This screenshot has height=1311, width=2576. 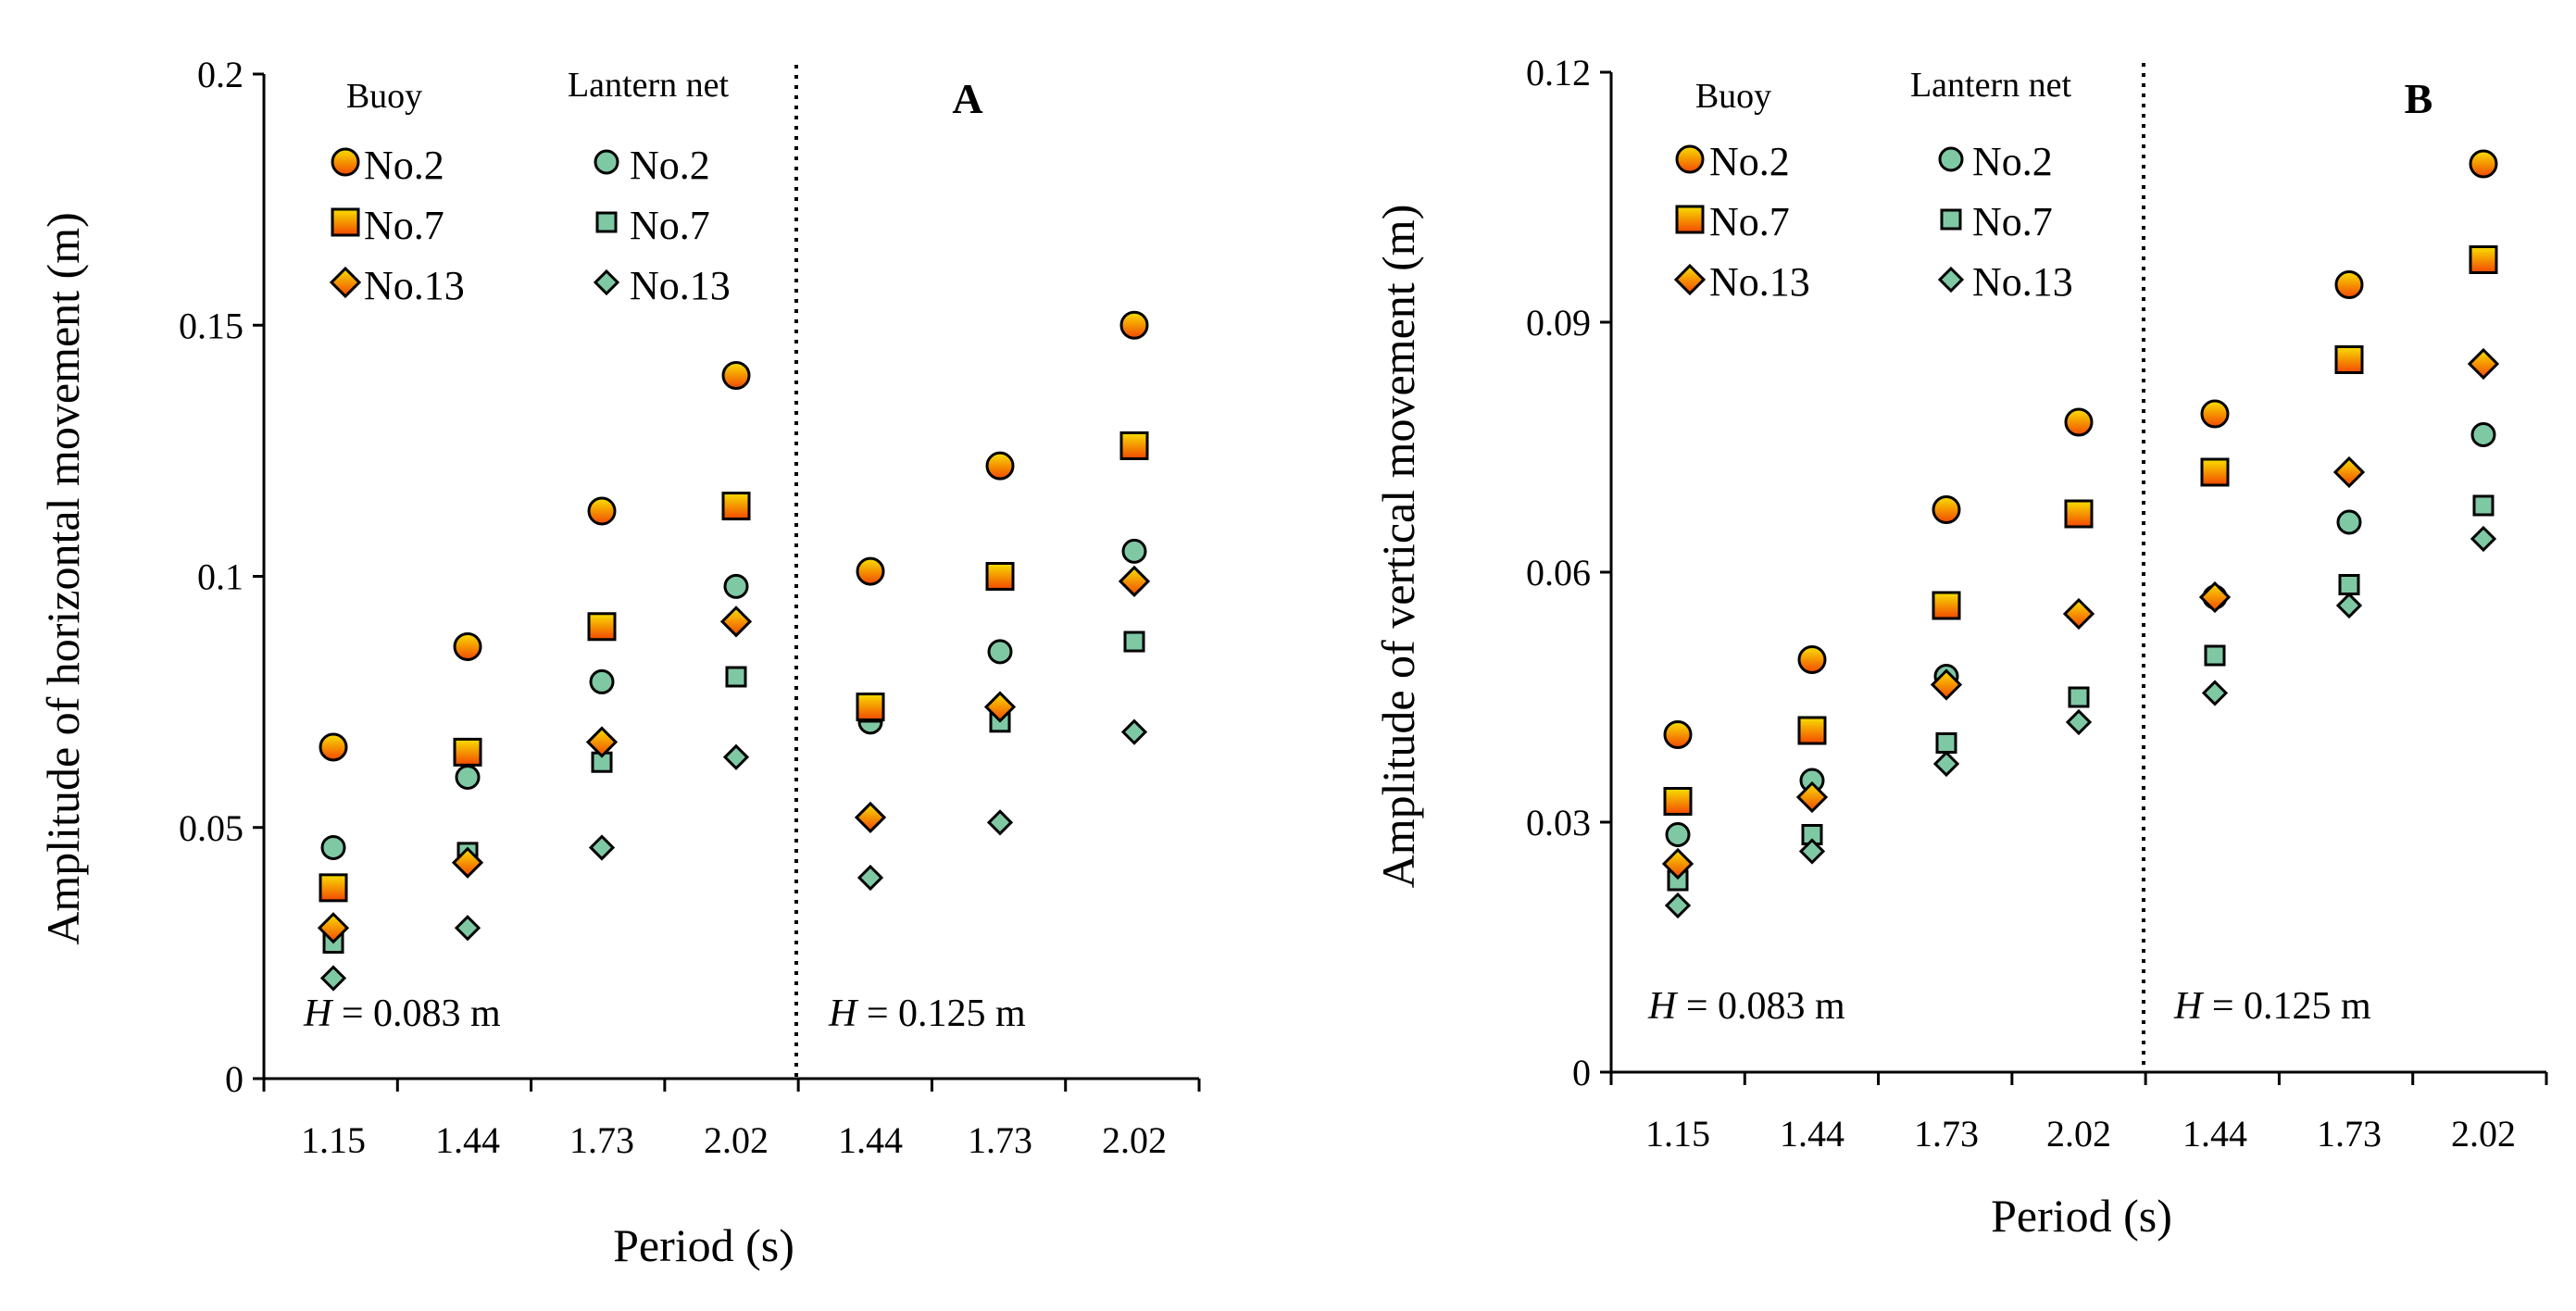 I want to click on panel-a-series-buoy-diamond, so click(x=734, y=754).